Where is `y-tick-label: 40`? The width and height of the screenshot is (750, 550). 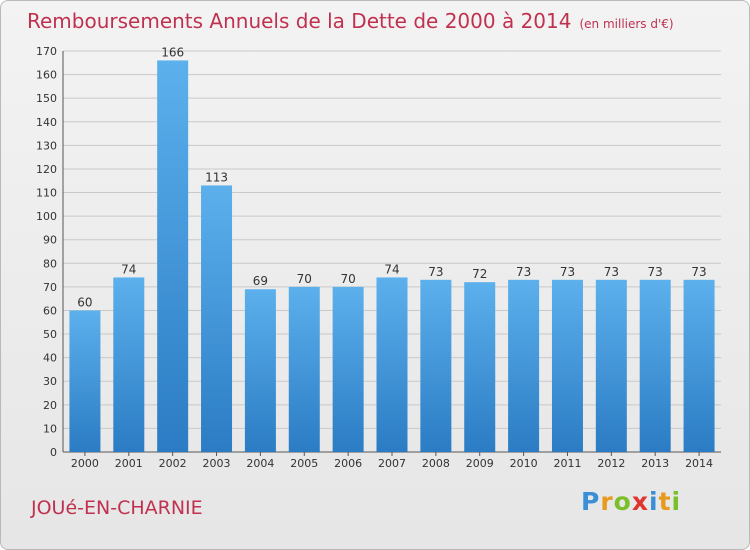
y-tick-label: 40 is located at coordinates (50, 358).